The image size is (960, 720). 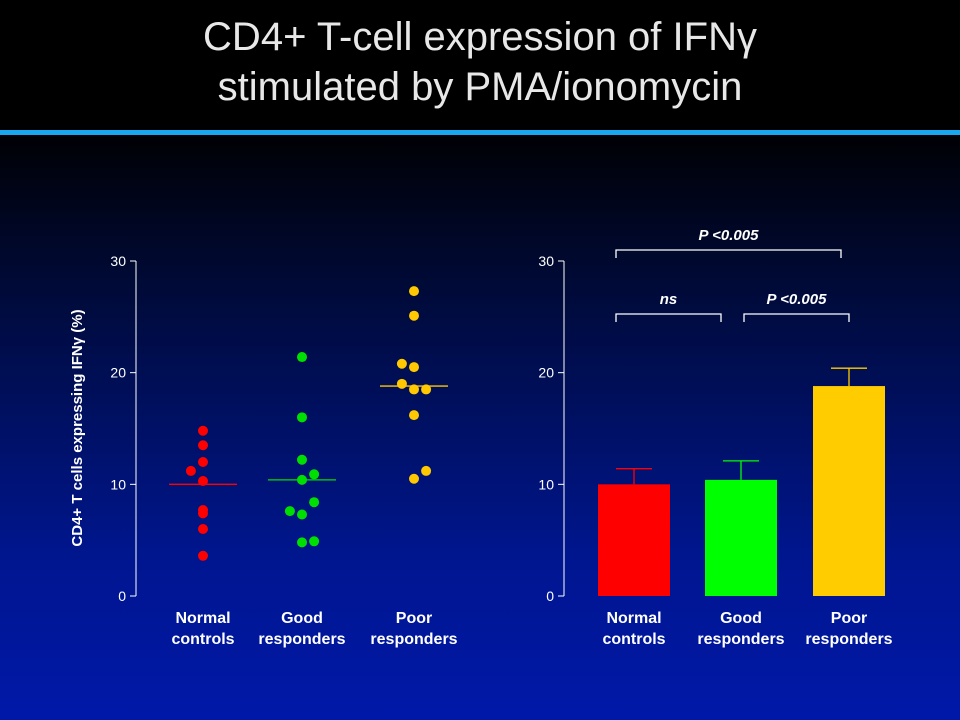 What do you see at coordinates (480, 37) in the screenshot?
I see `title-line-1: CD4+ T-cell expression of IFNγ` at bounding box center [480, 37].